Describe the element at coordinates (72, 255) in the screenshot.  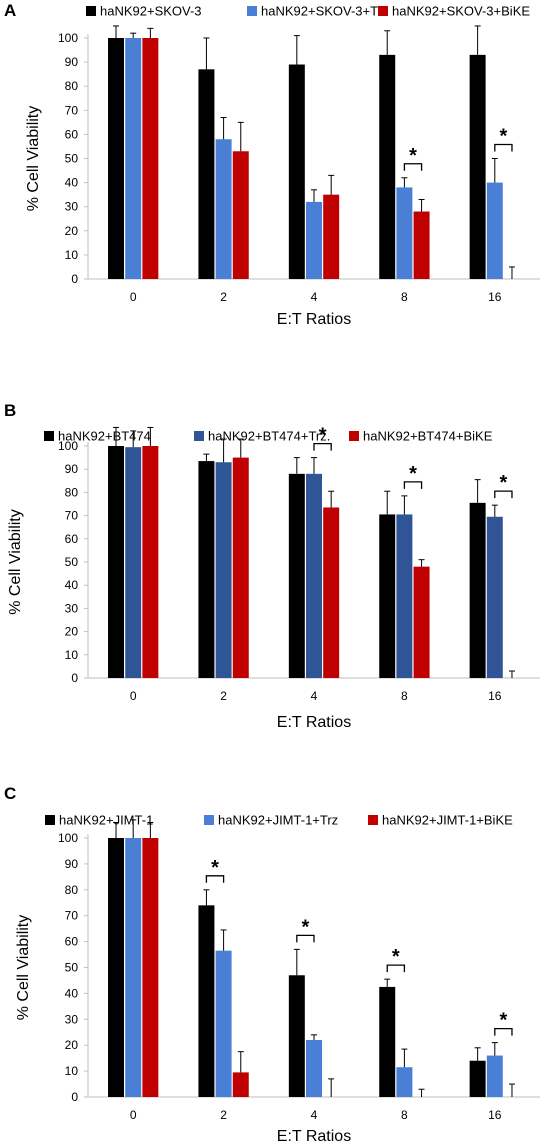
I see `y-tick-label-a-10: 10` at that location.